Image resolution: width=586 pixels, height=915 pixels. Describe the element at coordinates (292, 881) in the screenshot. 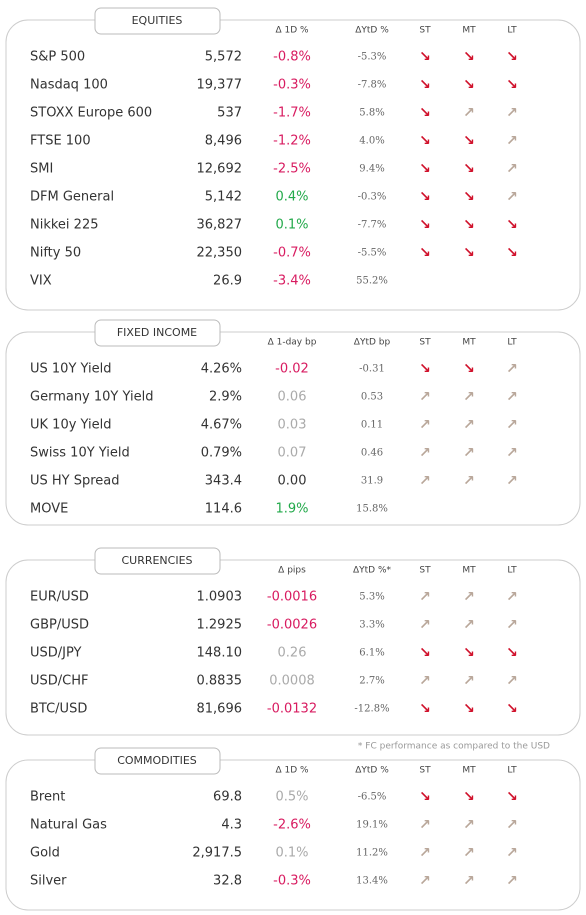

I see `row-change: -0.3%` at that location.